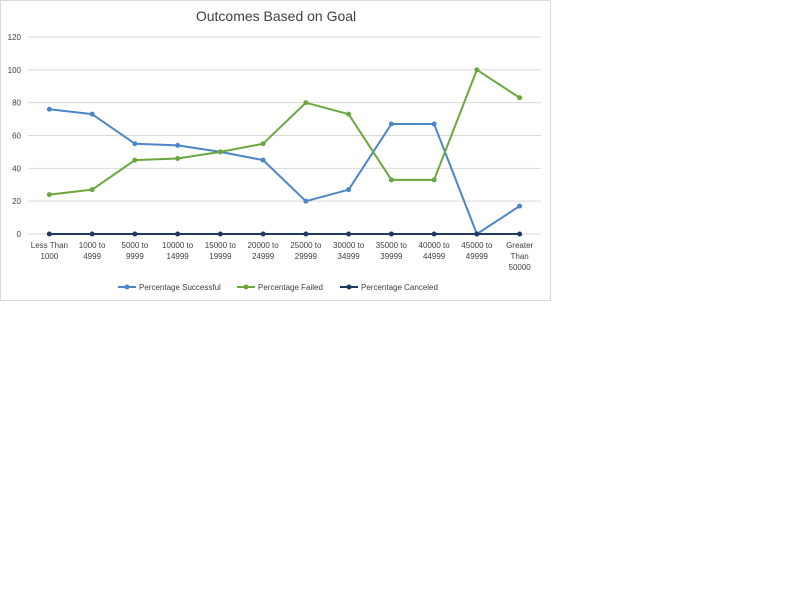 This screenshot has width=800, height=600. Describe the element at coordinates (391, 256) in the screenshot. I see `x-tick-label-line: 39999` at that location.